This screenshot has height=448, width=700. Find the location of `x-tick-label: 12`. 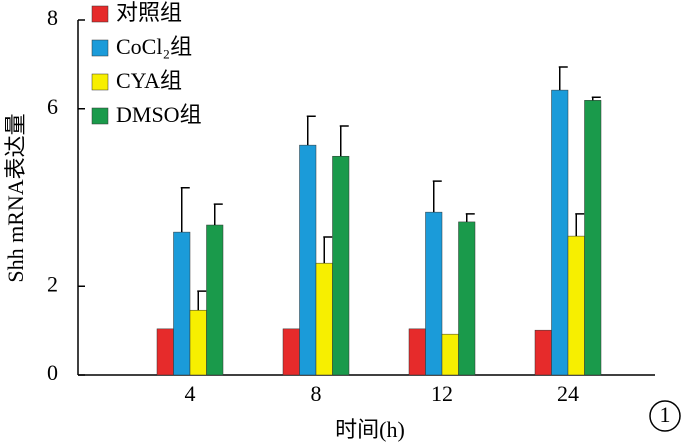

x-tick-label: 12 is located at coordinates (442, 393).